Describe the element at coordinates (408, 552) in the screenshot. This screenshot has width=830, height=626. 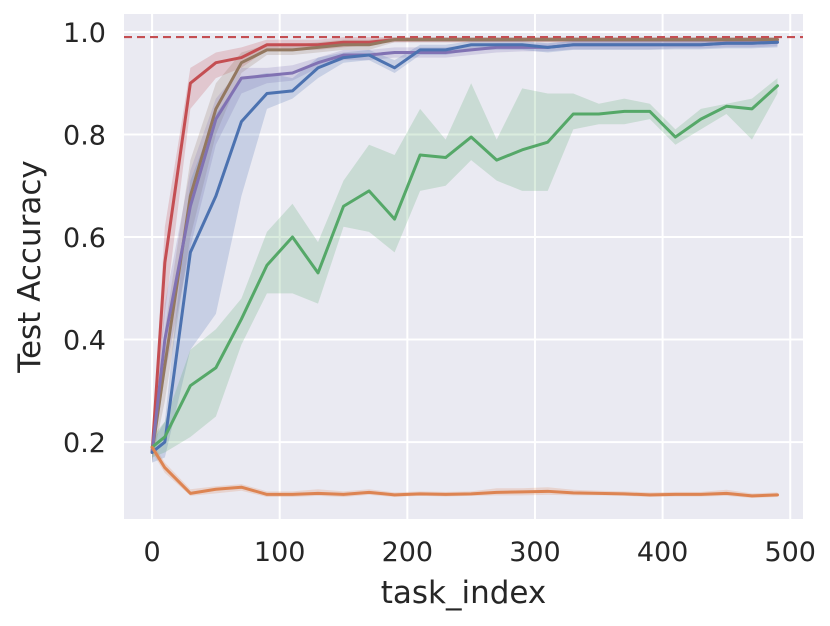
I see `x-tick-label: 200` at that location.